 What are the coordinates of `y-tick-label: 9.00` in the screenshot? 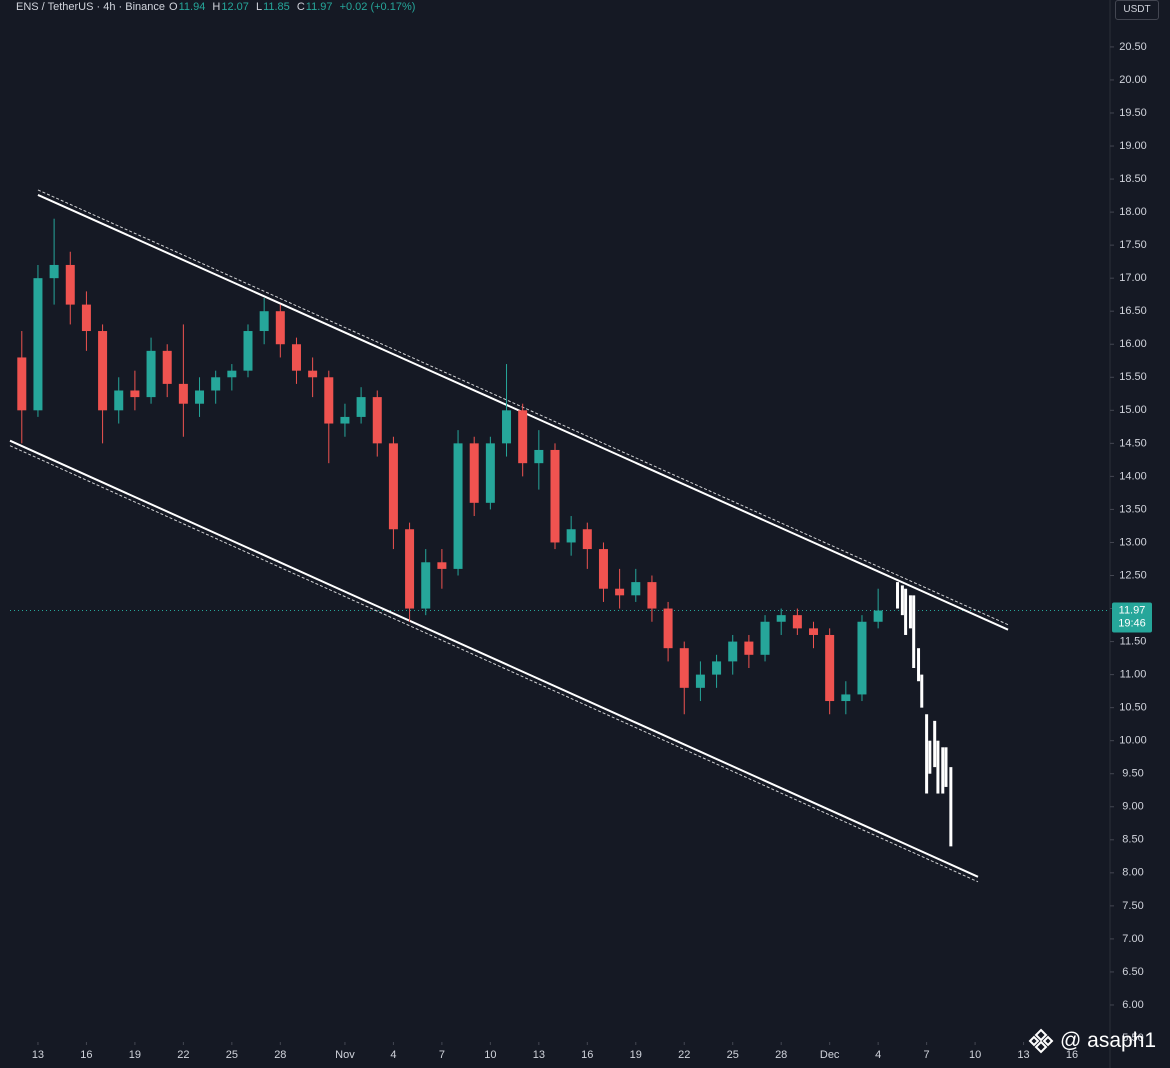 It's located at (1132, 807).